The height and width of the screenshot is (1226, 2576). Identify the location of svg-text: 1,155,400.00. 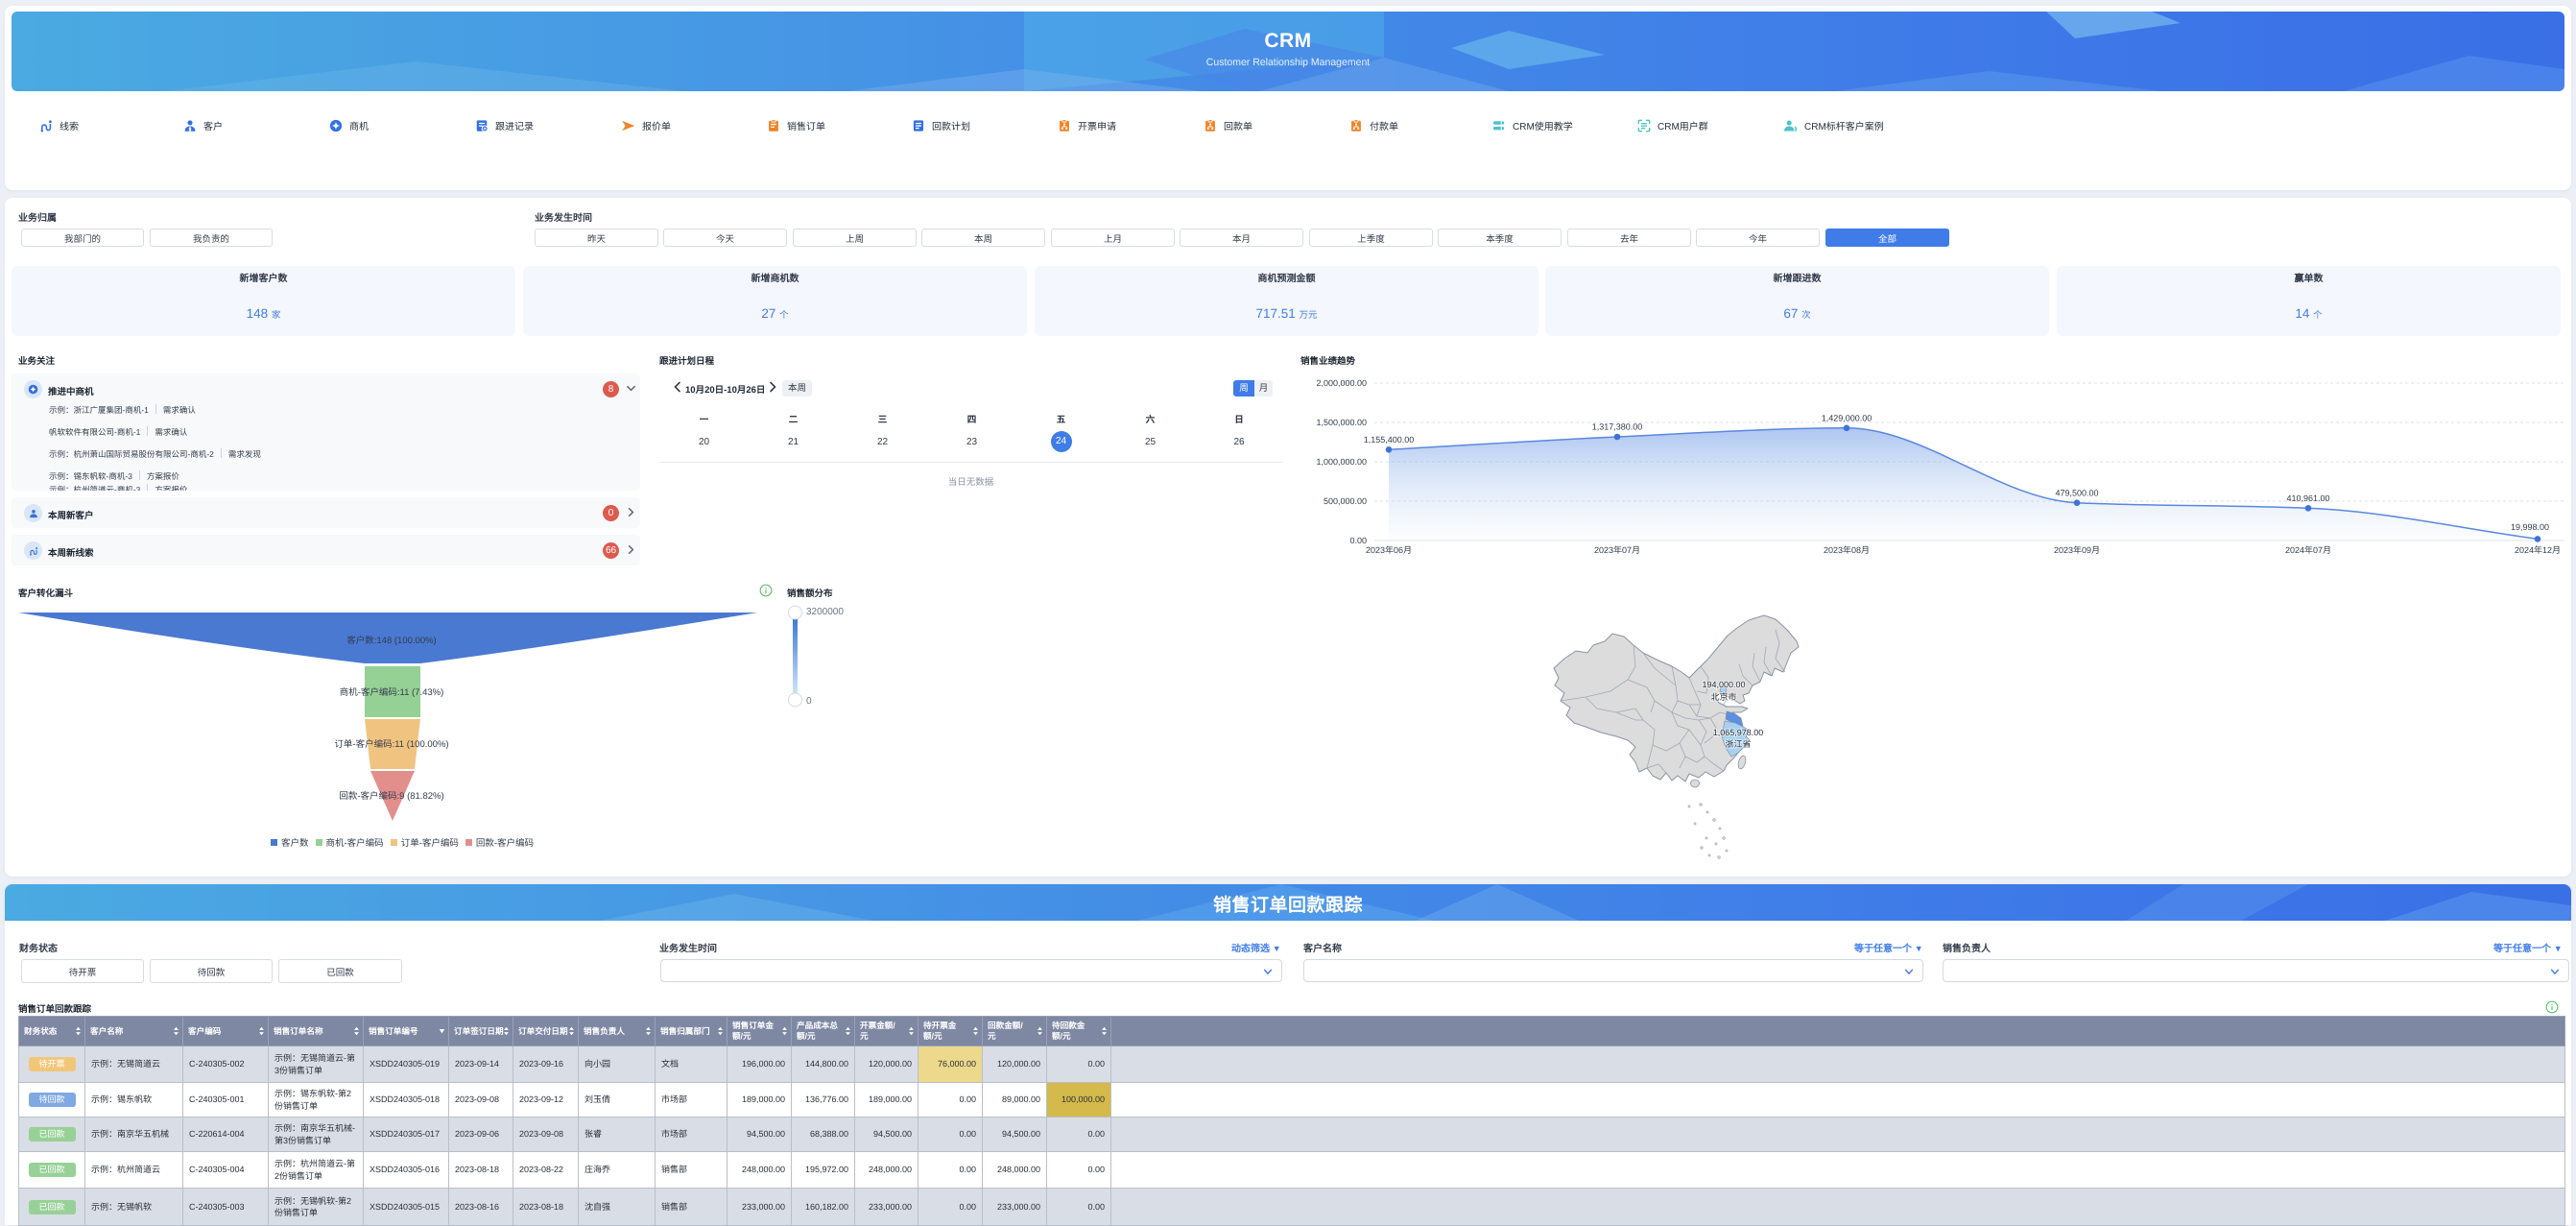
(1389, 440).